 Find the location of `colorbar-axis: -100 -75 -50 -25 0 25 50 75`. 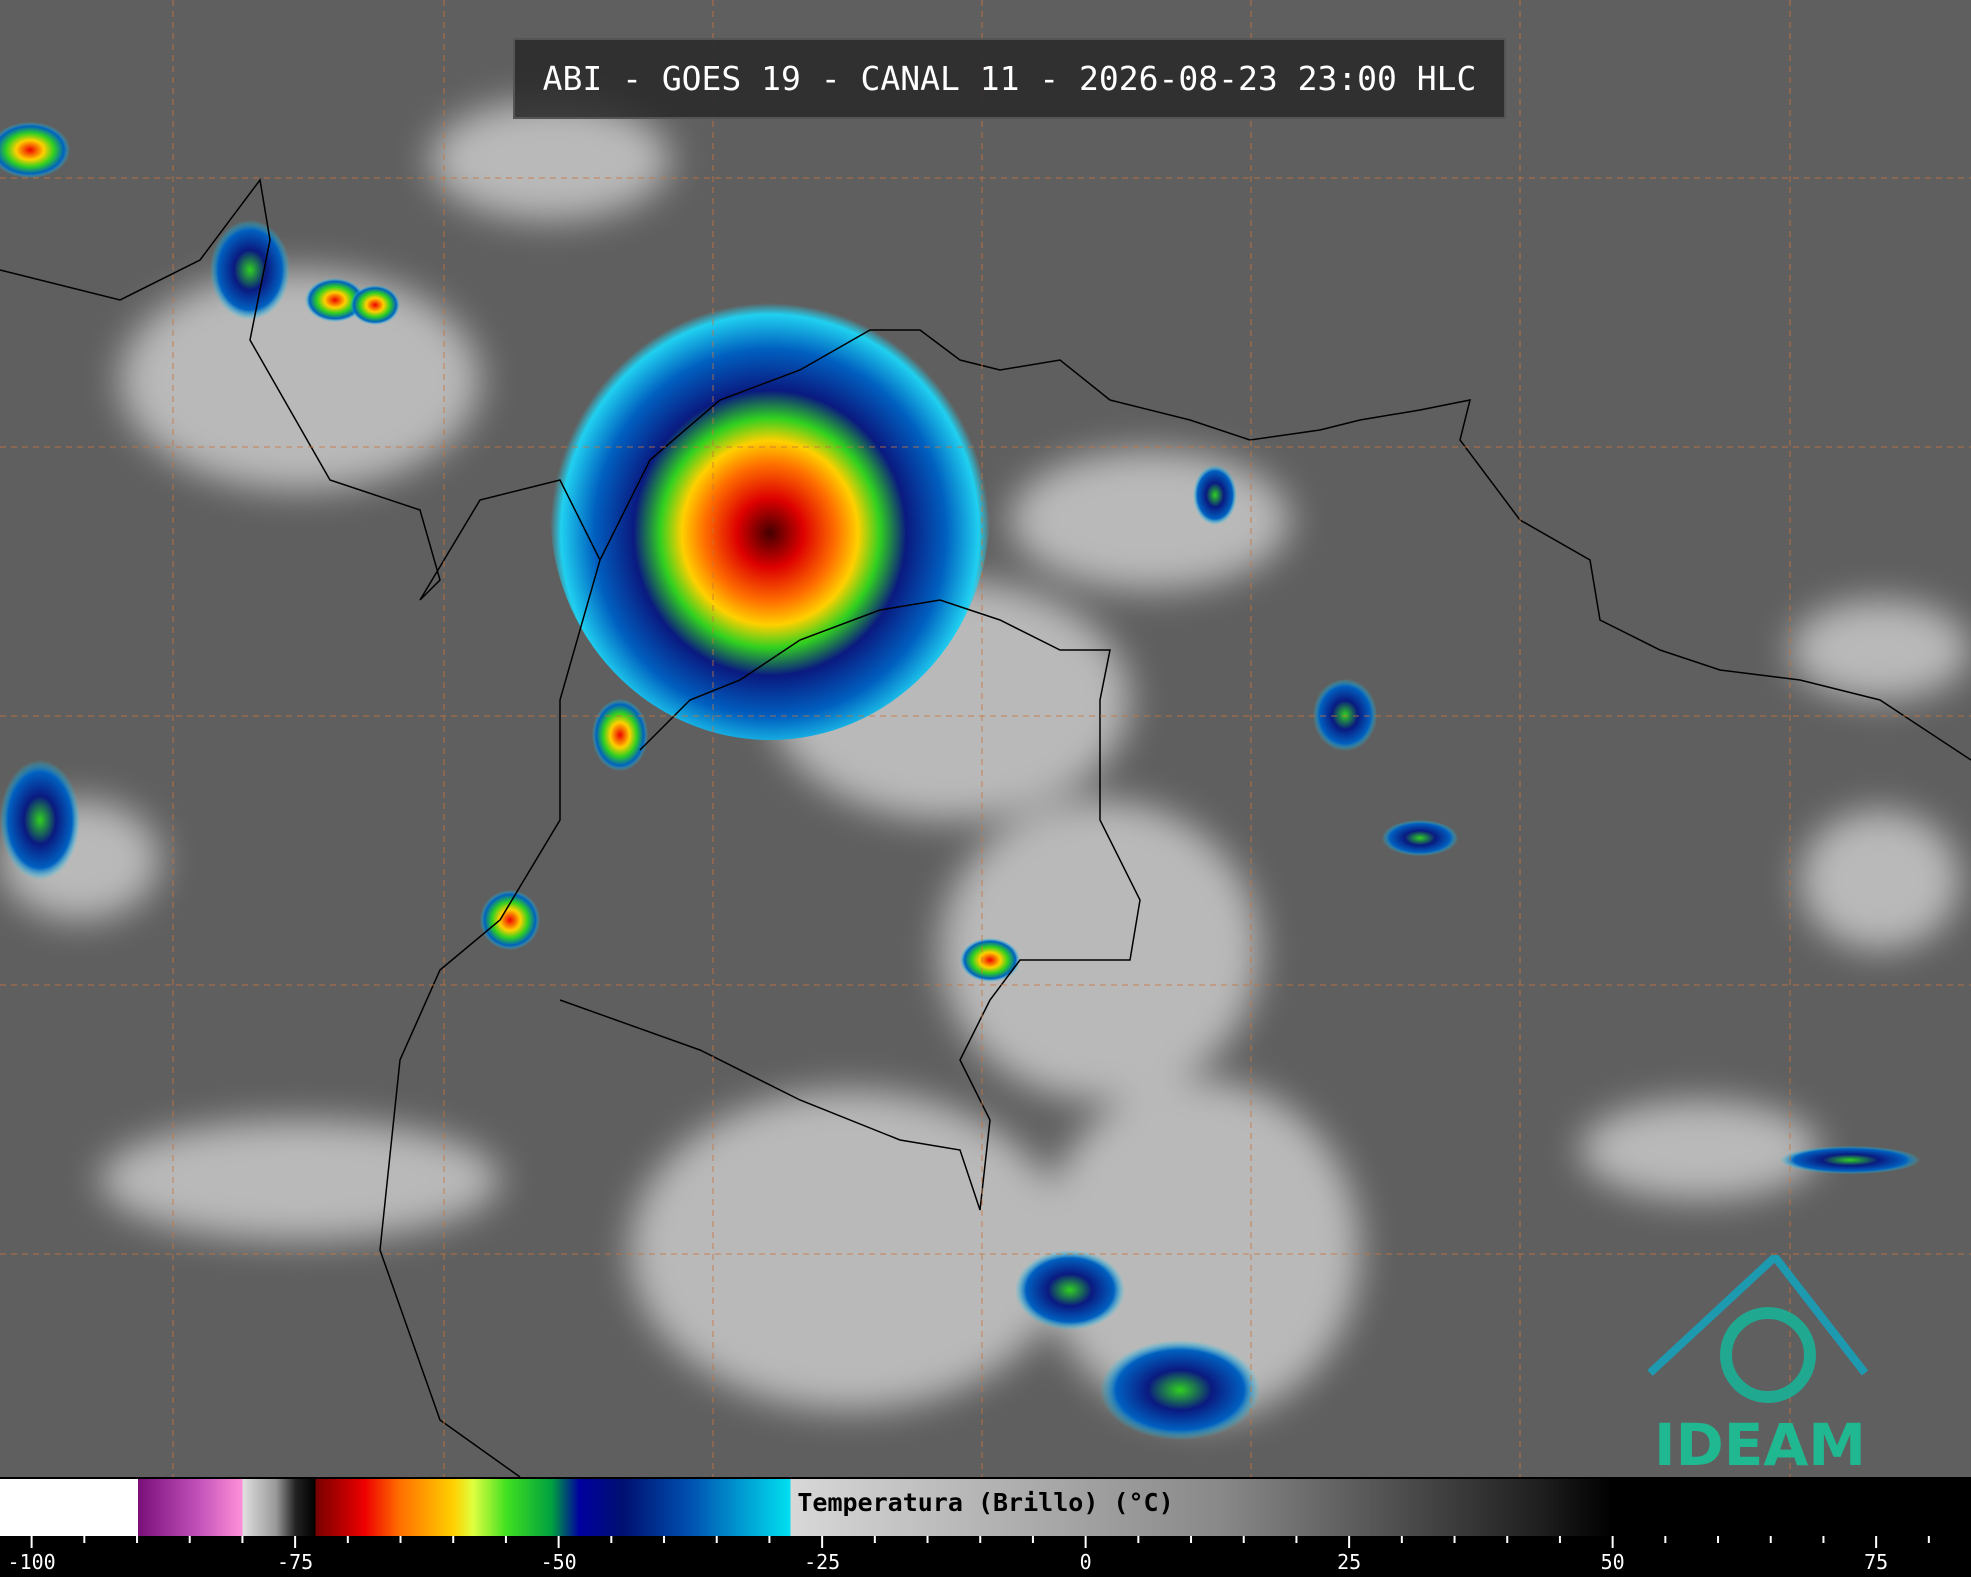

colorbar-axis: -100 -75 -50 -25 0 25 50 75 is located at coordinates (969, 1555).